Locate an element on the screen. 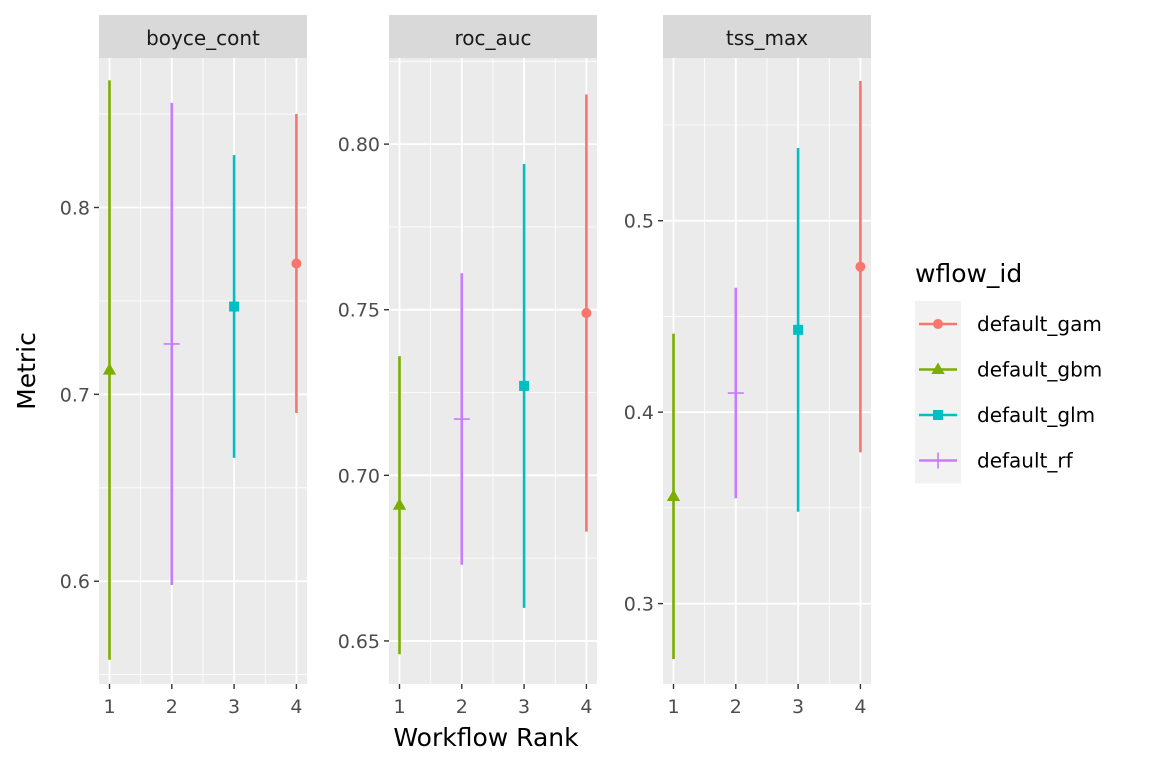 The height and width of the screenshot is (768, 1152). y-tick-label: 0.7 is located at coordinates (75, 395).